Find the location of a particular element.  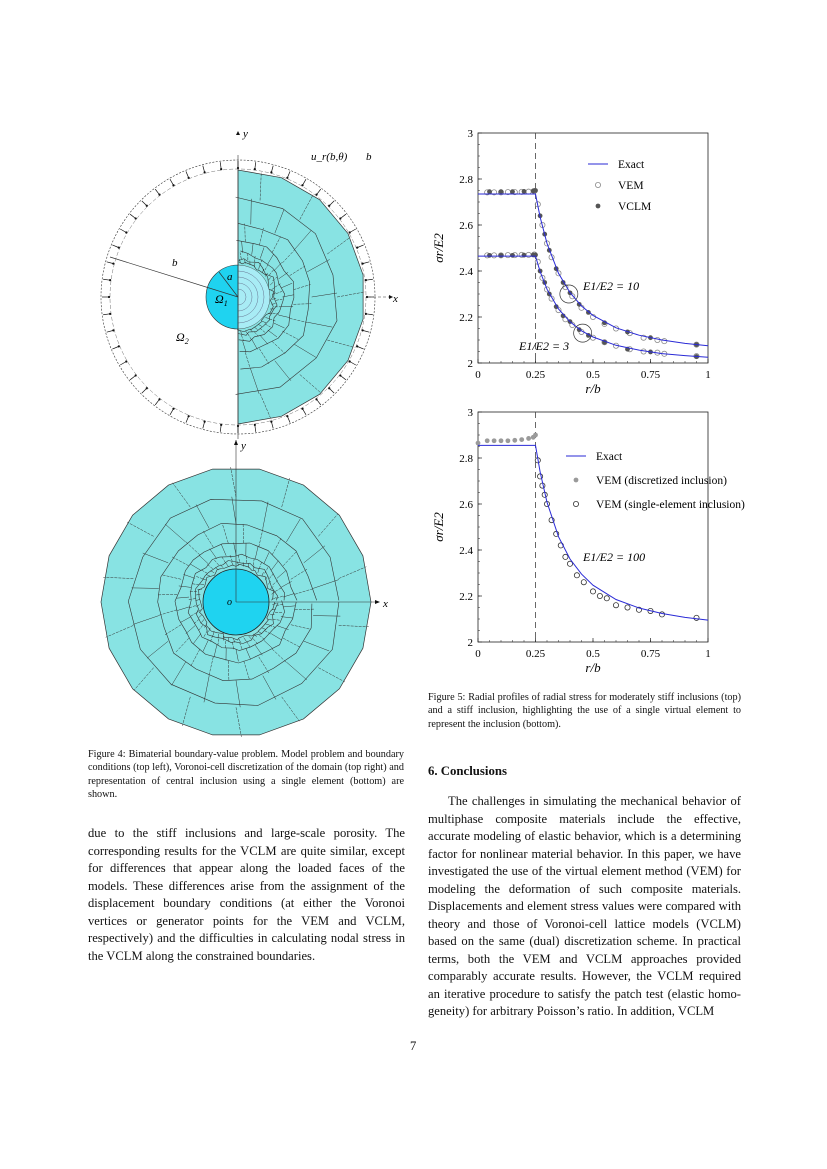

annotation-label: E1/E2 = 3 is located at coordinates (543, 346).